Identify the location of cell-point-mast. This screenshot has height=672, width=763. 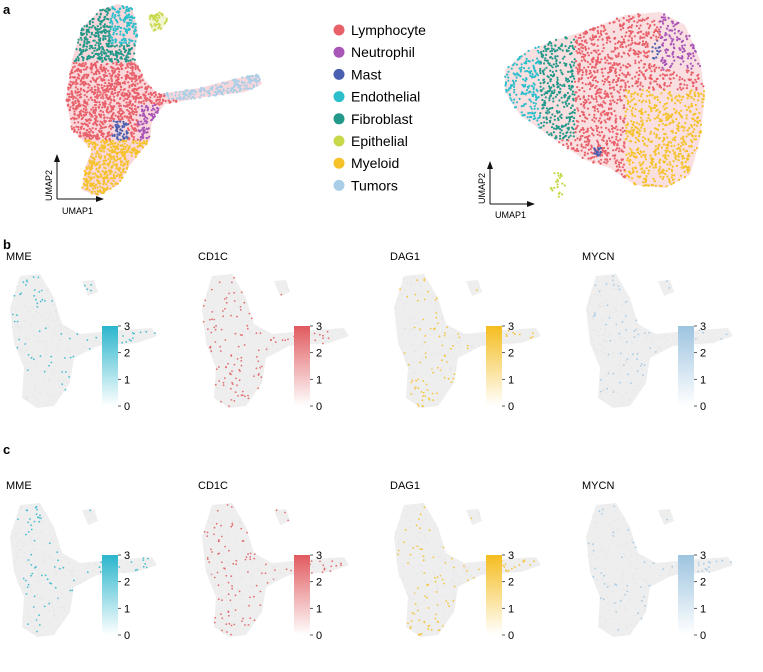
(657, 54).